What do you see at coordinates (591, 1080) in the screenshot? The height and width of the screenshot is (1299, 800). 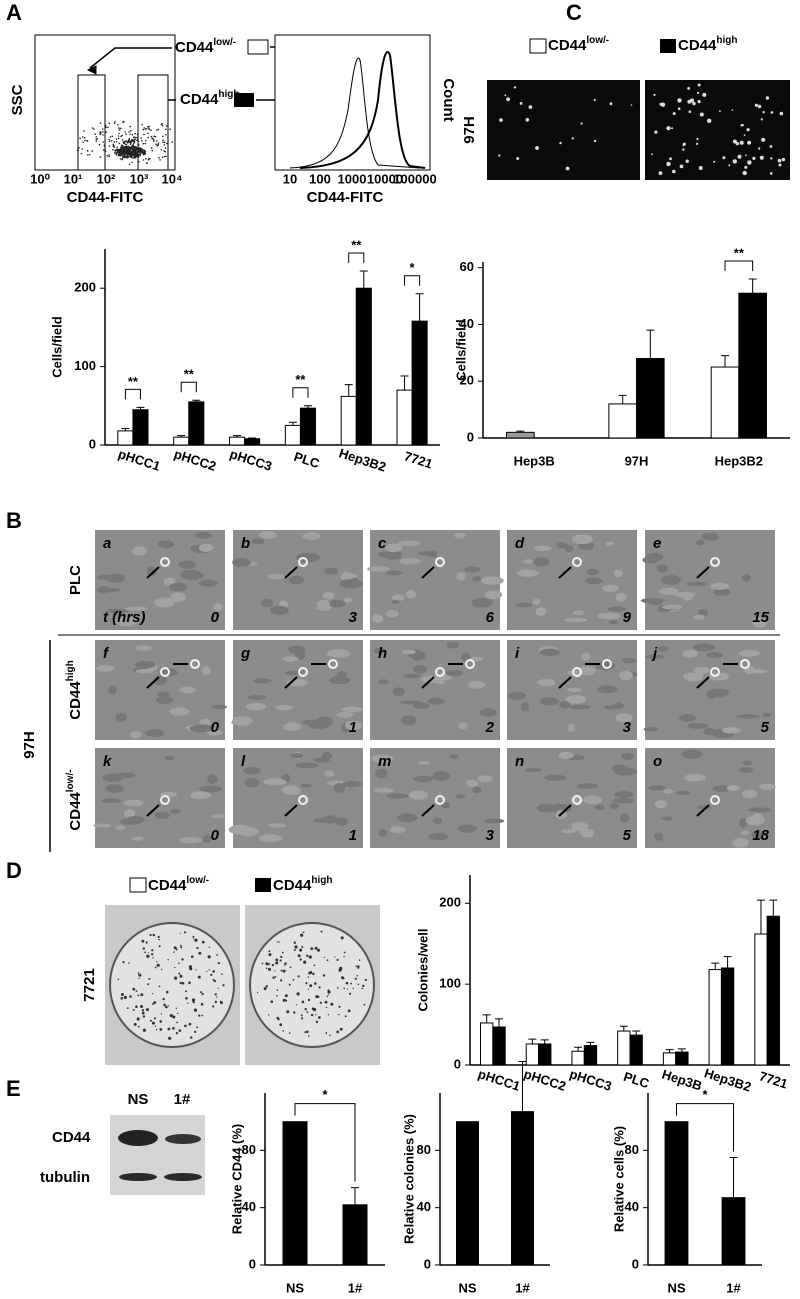 I see `x-tick-label: pHCC3` at bounding box center [591, 1080].